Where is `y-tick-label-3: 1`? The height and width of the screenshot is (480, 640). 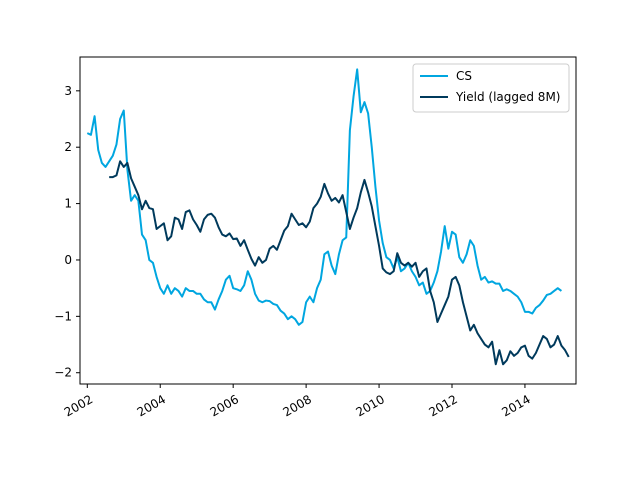
y-tick-label-3: 1 is located at coordinates (68, 204).